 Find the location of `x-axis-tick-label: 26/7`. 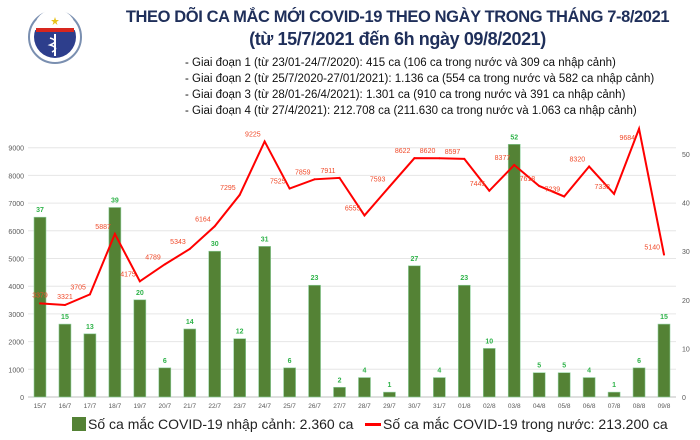

x-axis-tick-label: 26/7 is located at coordinates (314, 406).